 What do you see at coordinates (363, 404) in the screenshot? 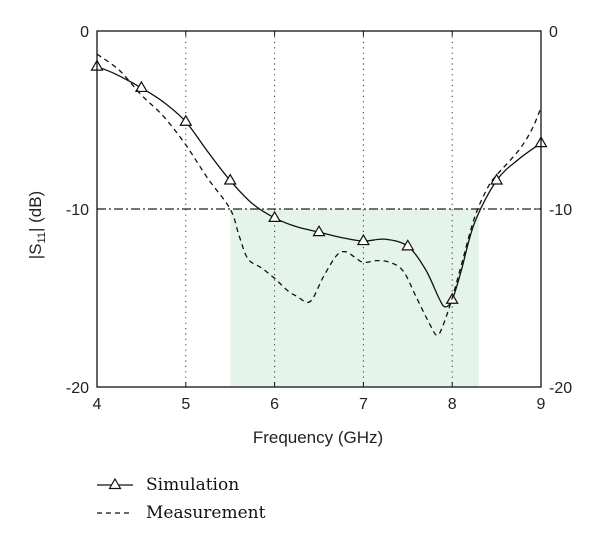
I see `x-tick-label: 7` at bounding box center [363, 404].